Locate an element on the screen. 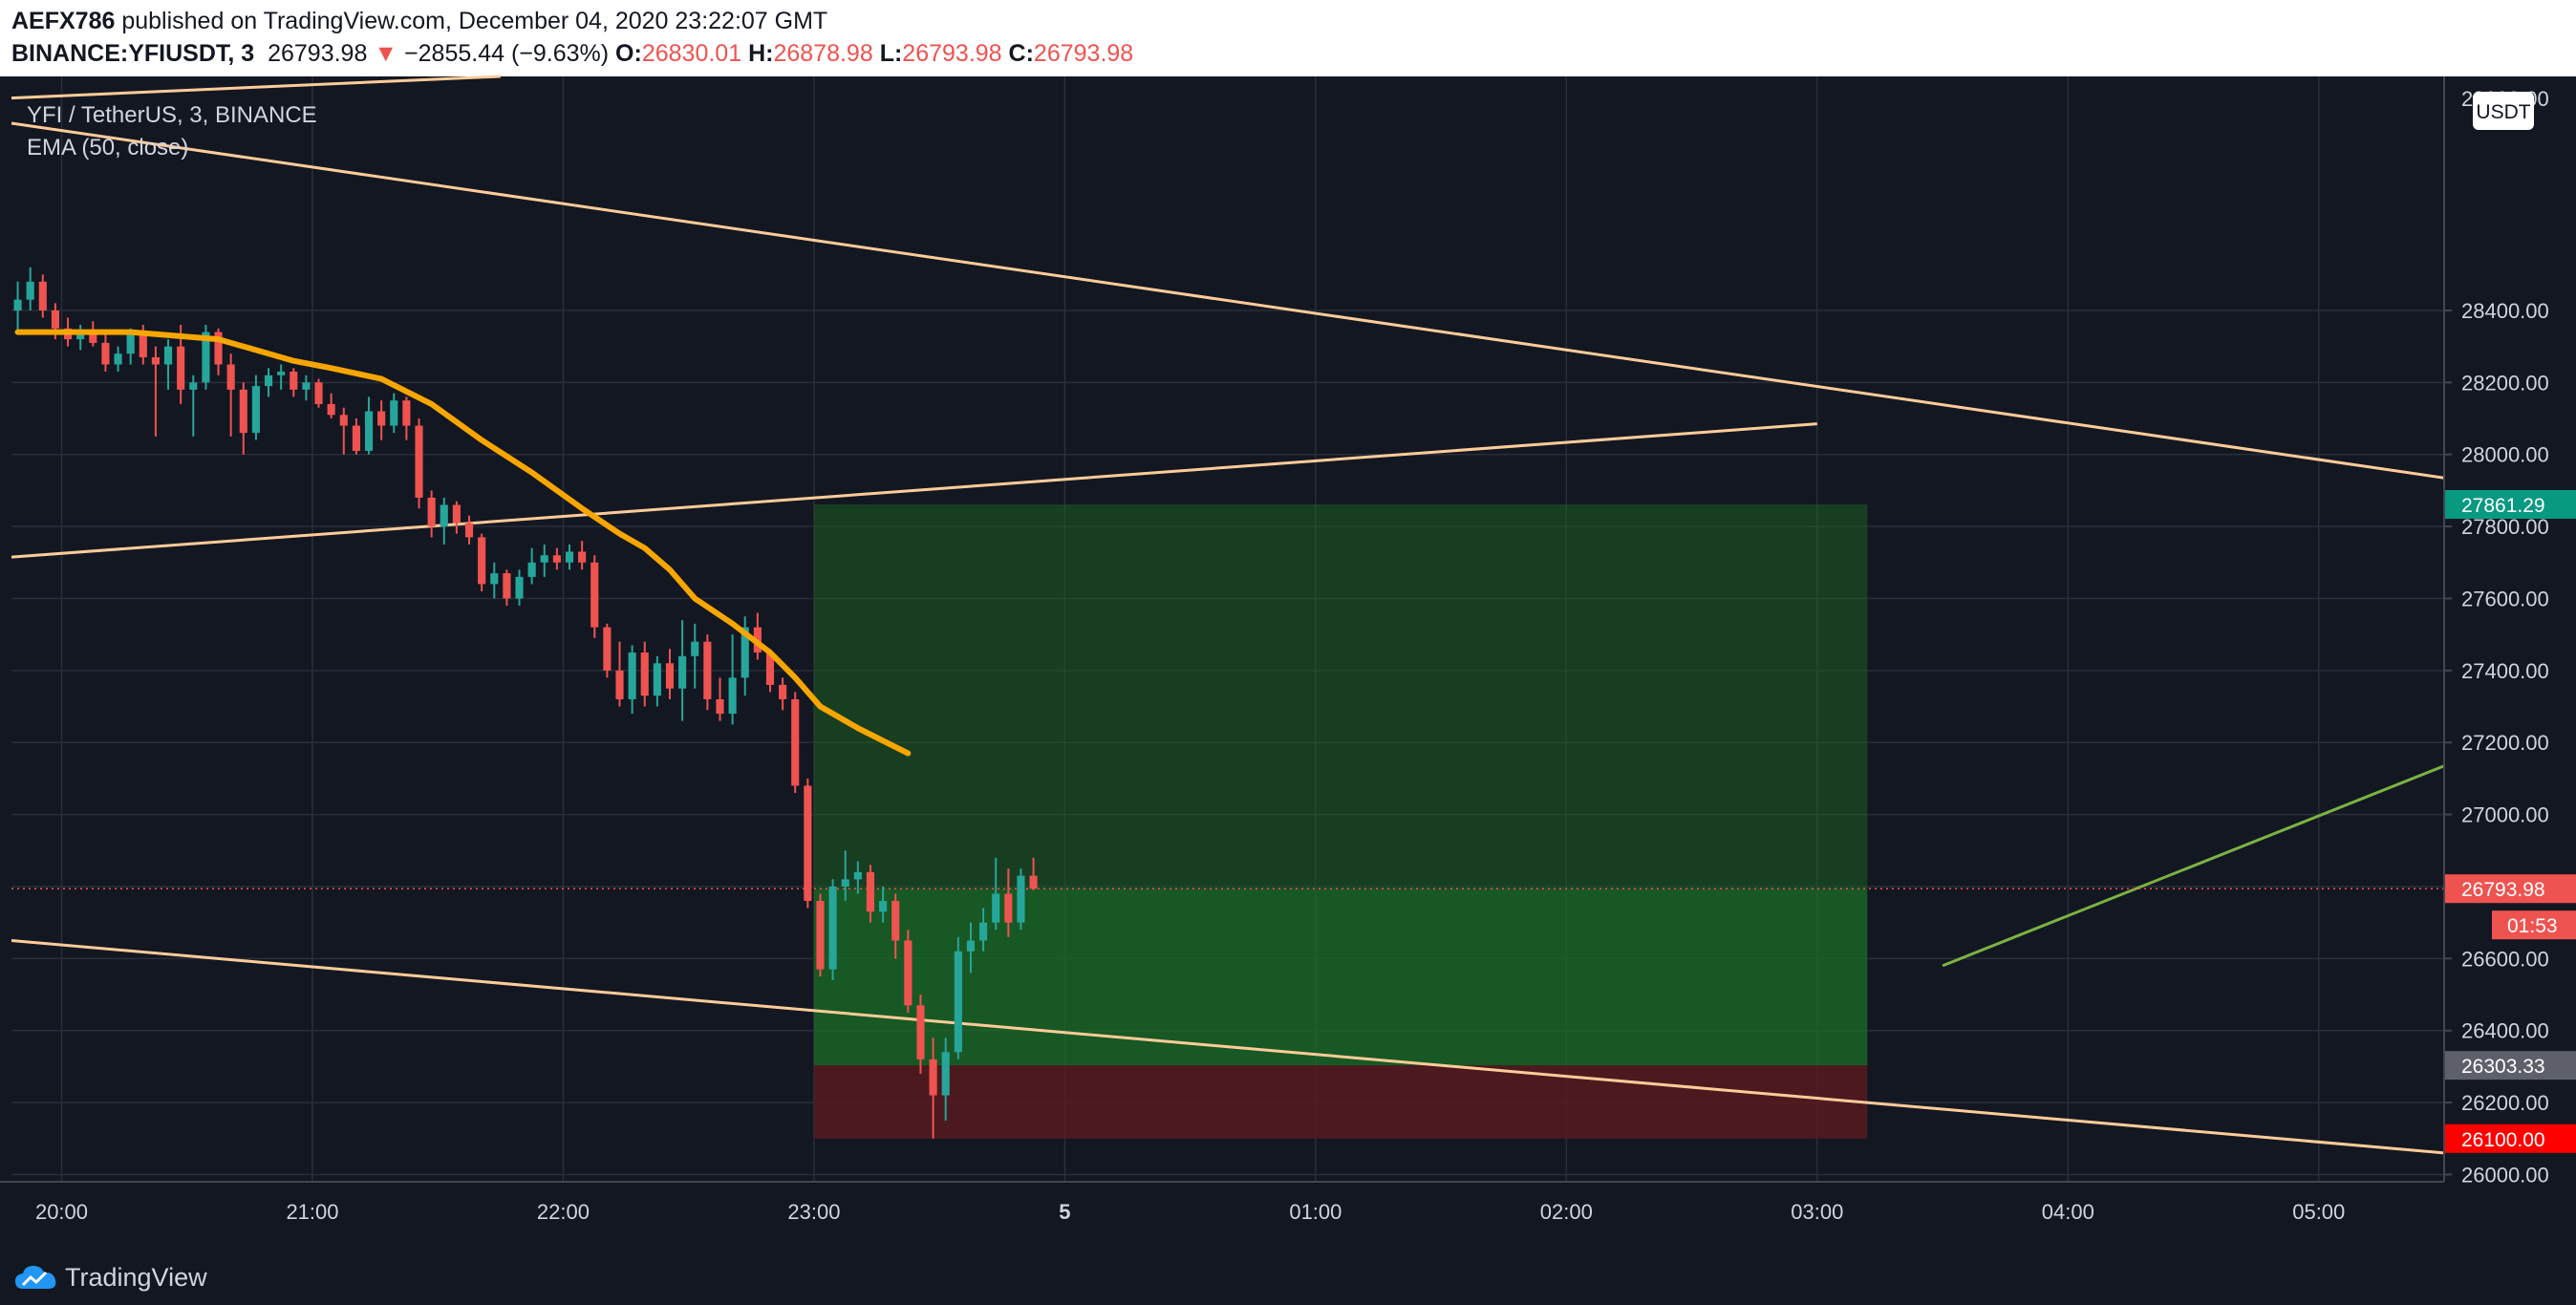 Image resolution: width=2576 pixels, height=1305 pixels. author-name: AEFX786 is located at coordinates (63, 21).